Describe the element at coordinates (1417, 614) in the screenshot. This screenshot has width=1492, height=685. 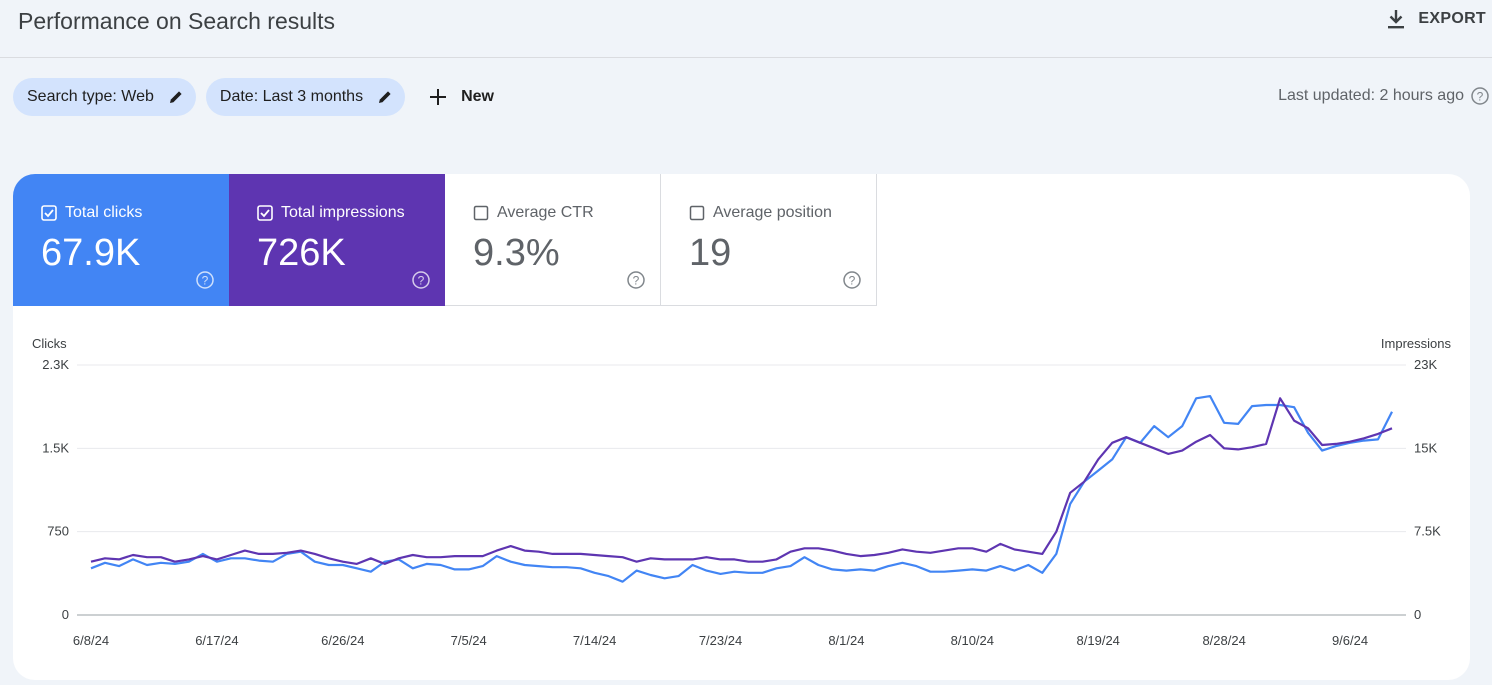
I see `right-tick-label: 0` at that location.